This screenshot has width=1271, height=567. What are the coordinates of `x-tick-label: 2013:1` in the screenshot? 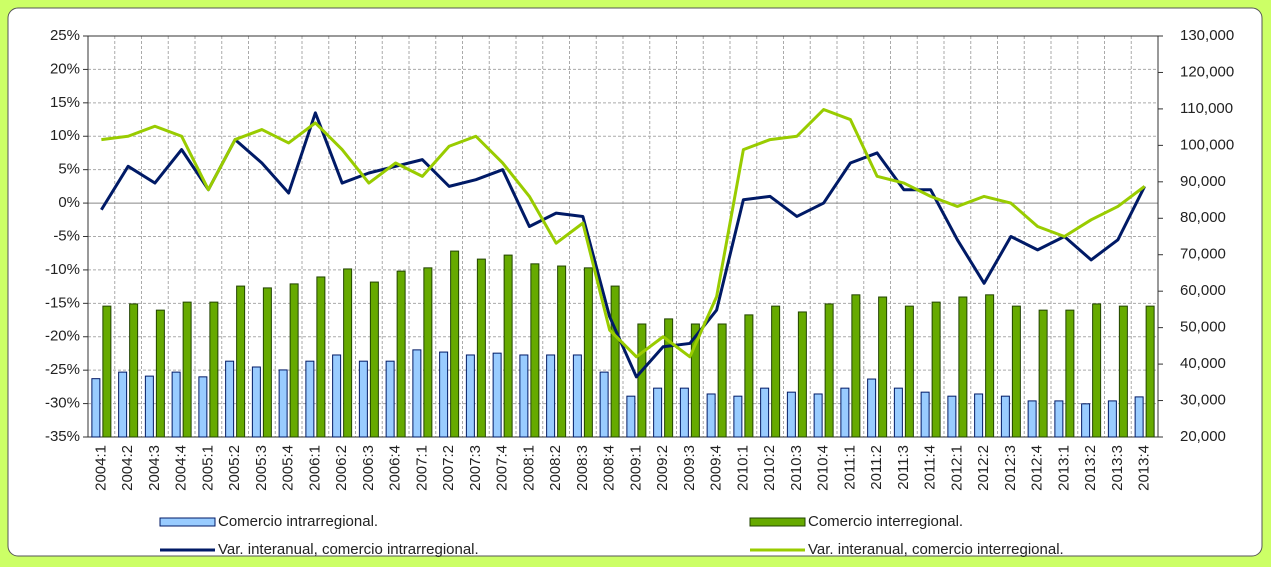 It's located at (1063, 468).